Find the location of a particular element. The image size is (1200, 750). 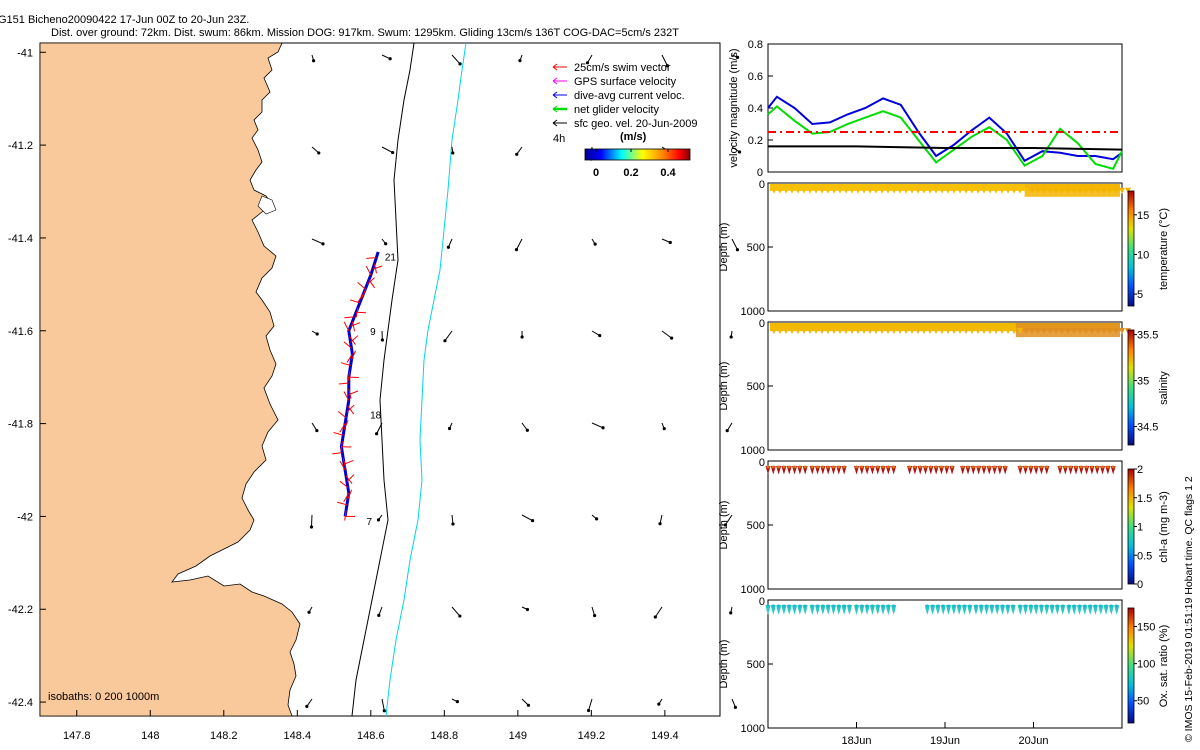

velocity-y-label: velocity magnitude (m/s) is located at coordinates (734, 107).